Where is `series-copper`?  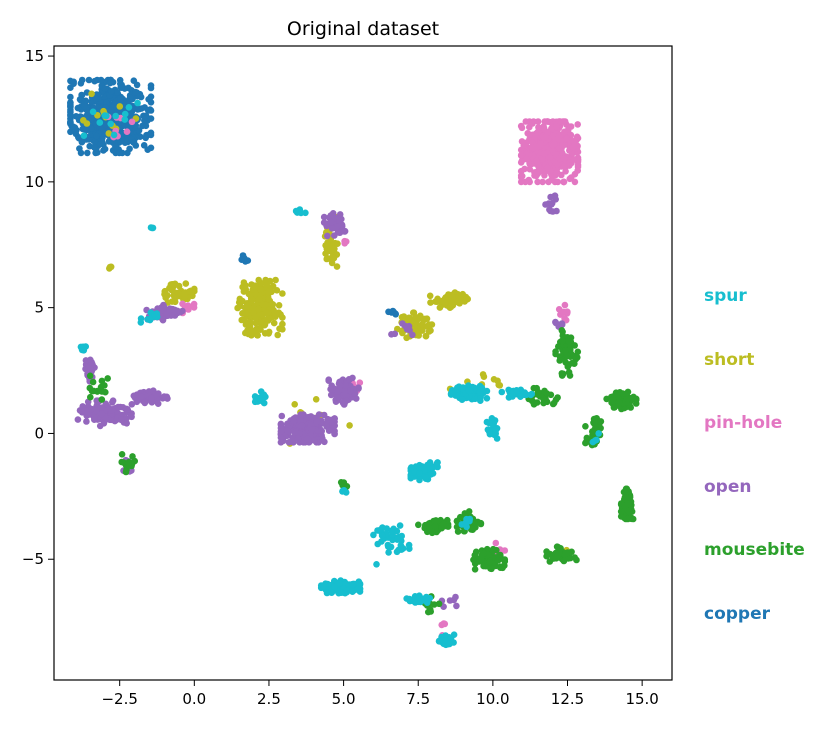 series-copper is located at coordinates (233, 197).